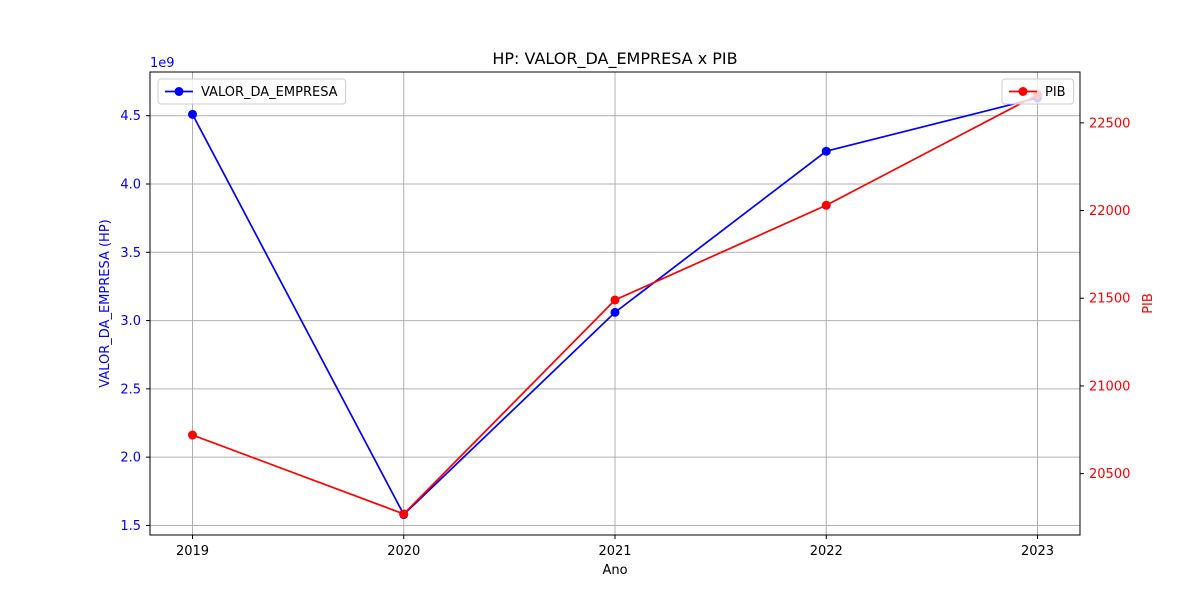  I want to click on left-y-tick-label: 2.0, so click(130, 458).